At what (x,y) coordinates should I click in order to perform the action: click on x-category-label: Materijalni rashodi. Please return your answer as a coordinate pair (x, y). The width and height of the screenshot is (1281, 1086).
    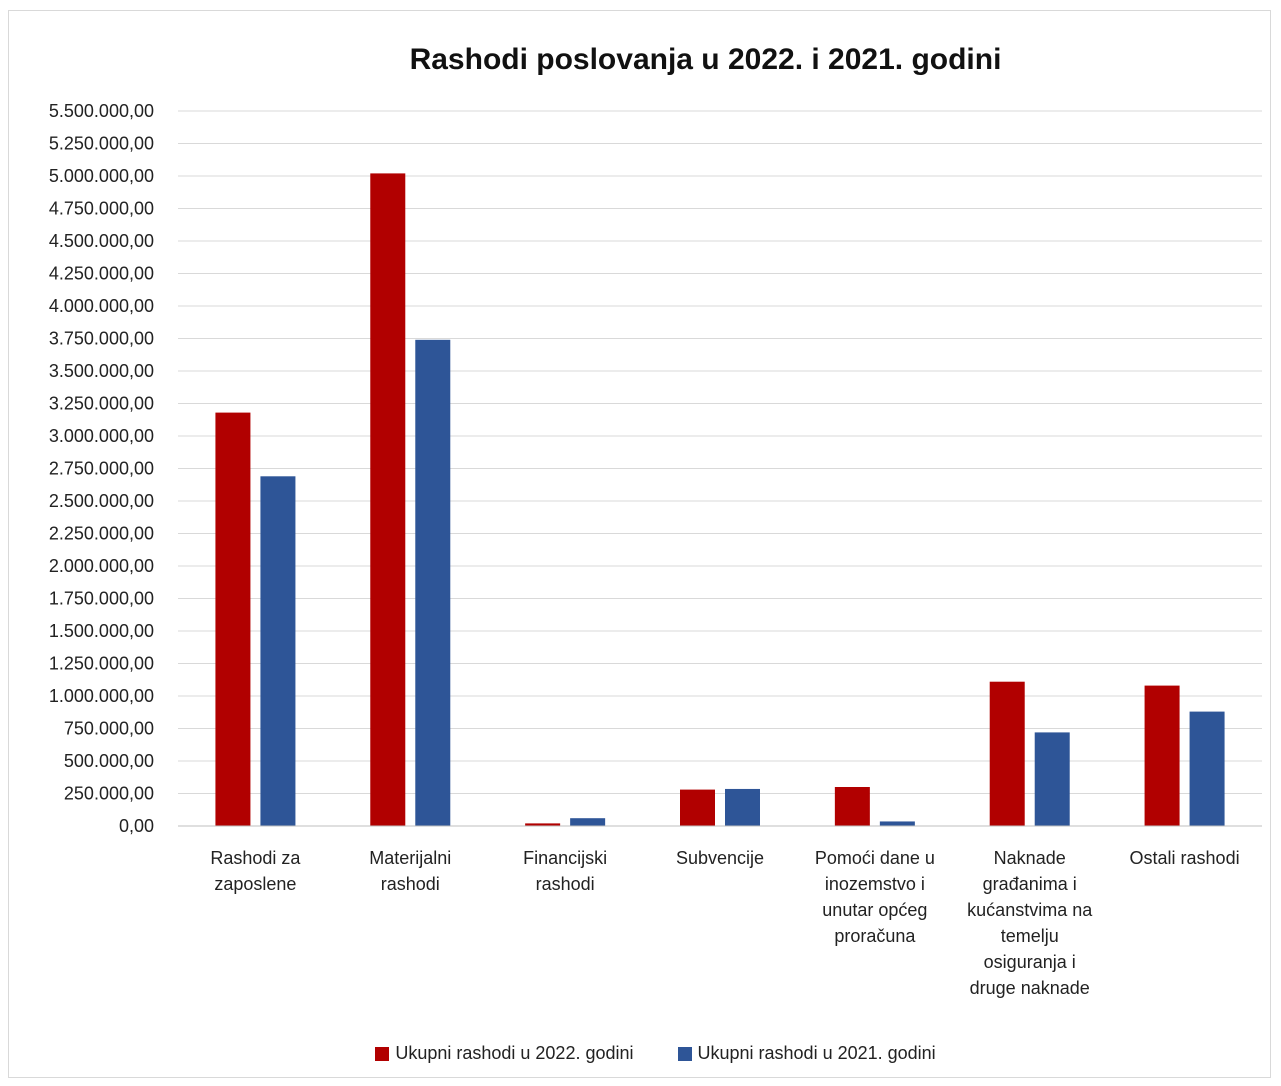
    Looking at the image, I should click on (410, 871).